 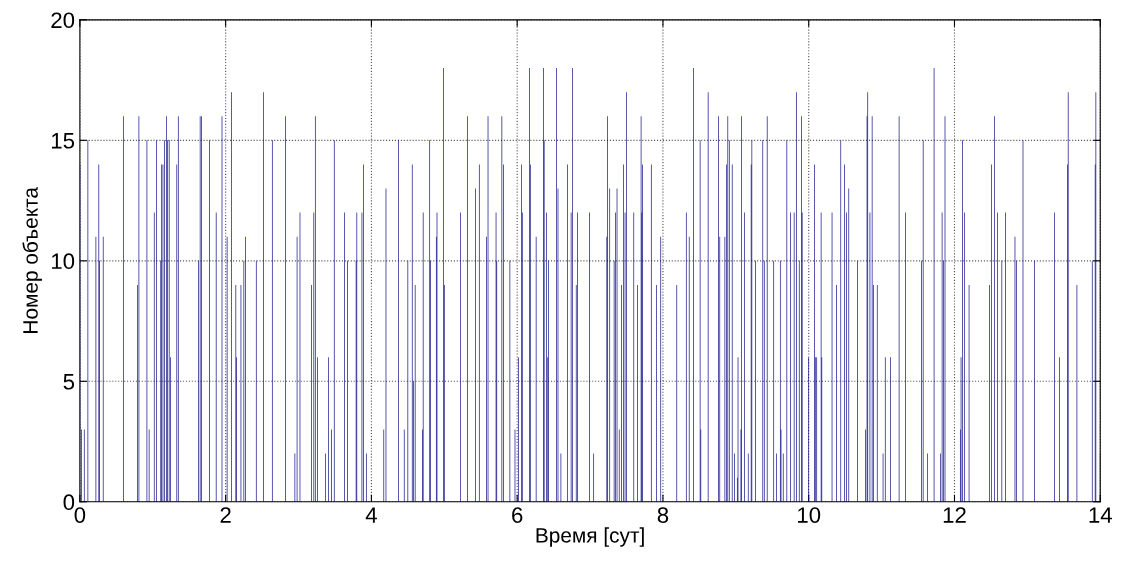 I want to click on x-tick-label: 12, so click(x=954, y=515).